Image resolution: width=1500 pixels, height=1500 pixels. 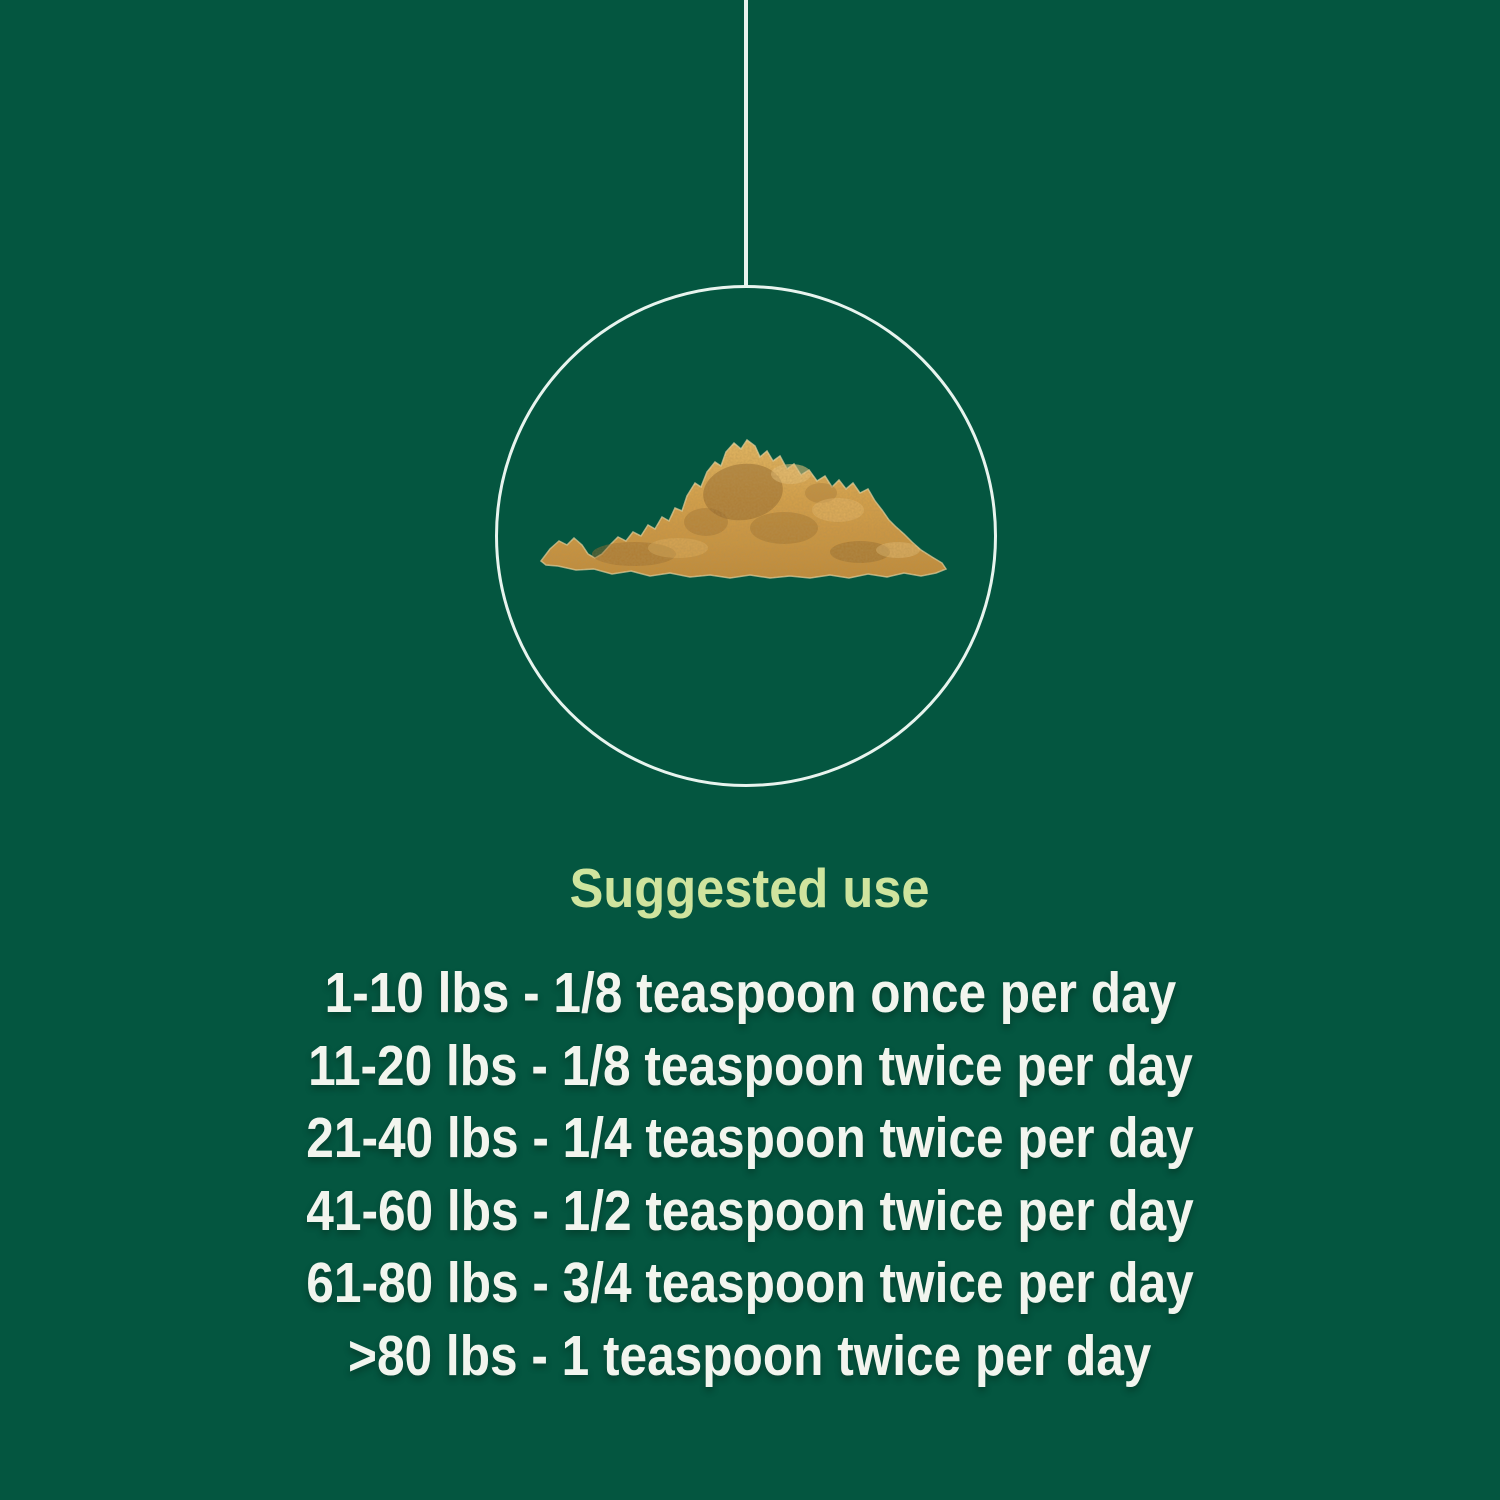 I want to click on dosage-line: 1-10 lbs - 1/8 teaspoon once per day, so click(x=750, y=993).